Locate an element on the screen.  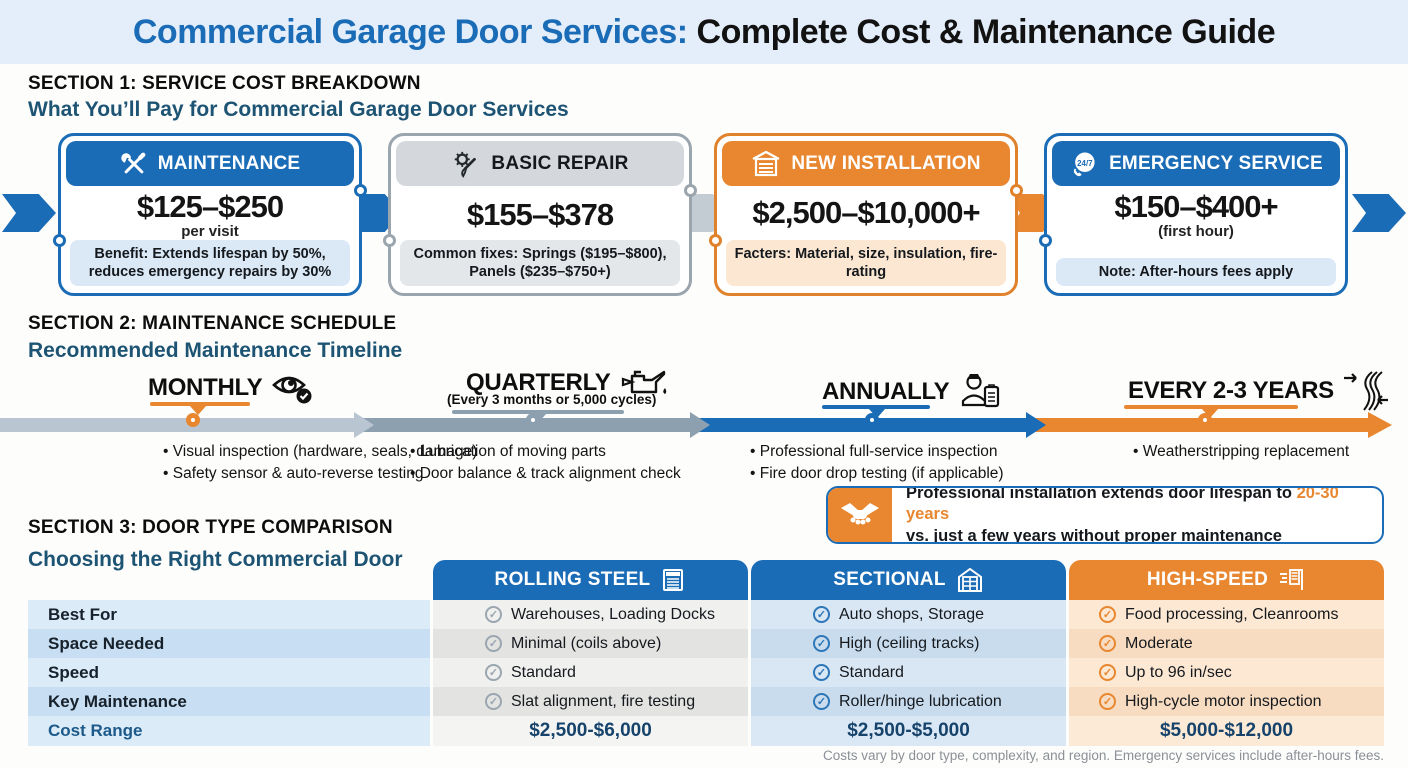
table-cell: ✓ Auto shops, Storage is located at coordinates (908, 614).